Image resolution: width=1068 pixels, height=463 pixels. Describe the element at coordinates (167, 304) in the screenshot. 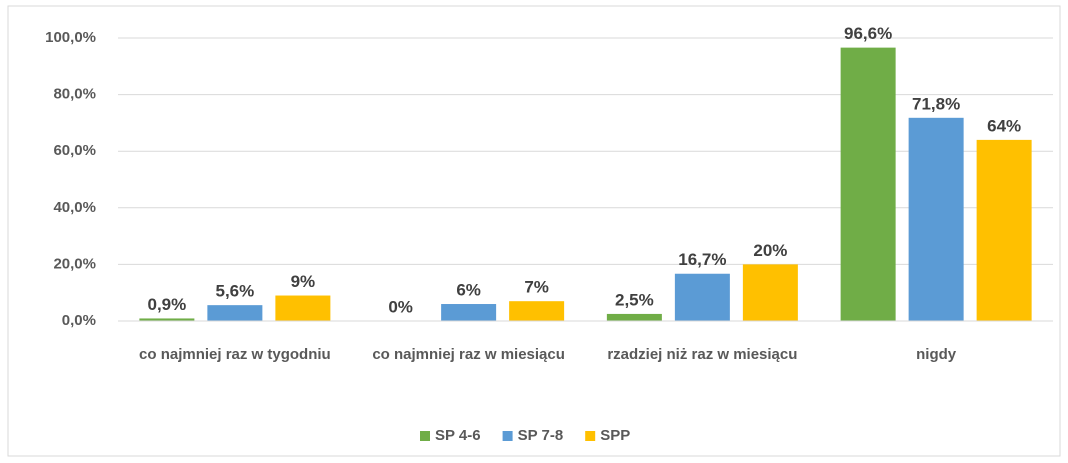

I see `value-label: 0,9%` at that location.